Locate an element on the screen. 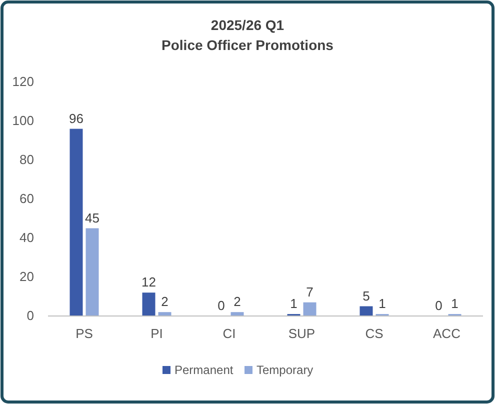  chart-title: 2025/26 Q1 is located at coordinates (247, 25).